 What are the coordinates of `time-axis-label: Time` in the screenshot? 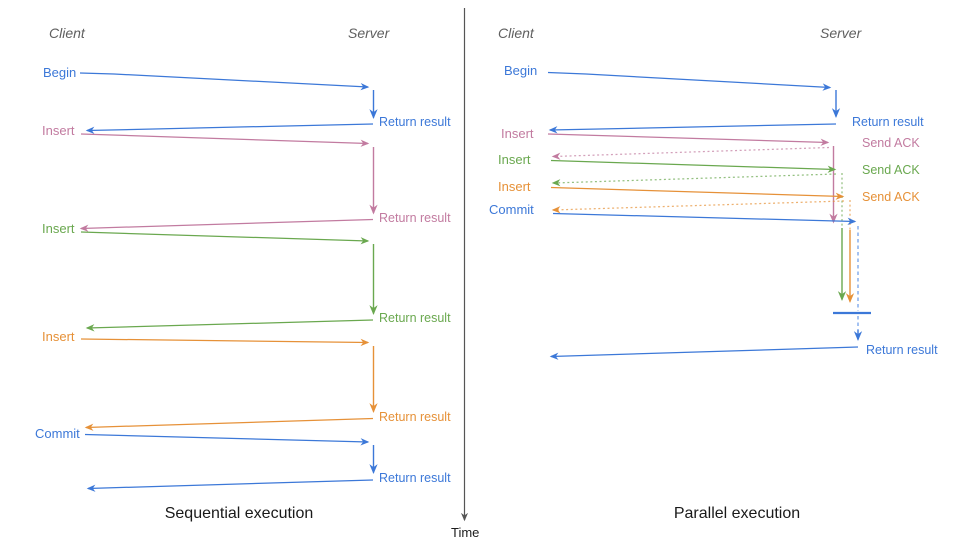 It's located at (465, 532).